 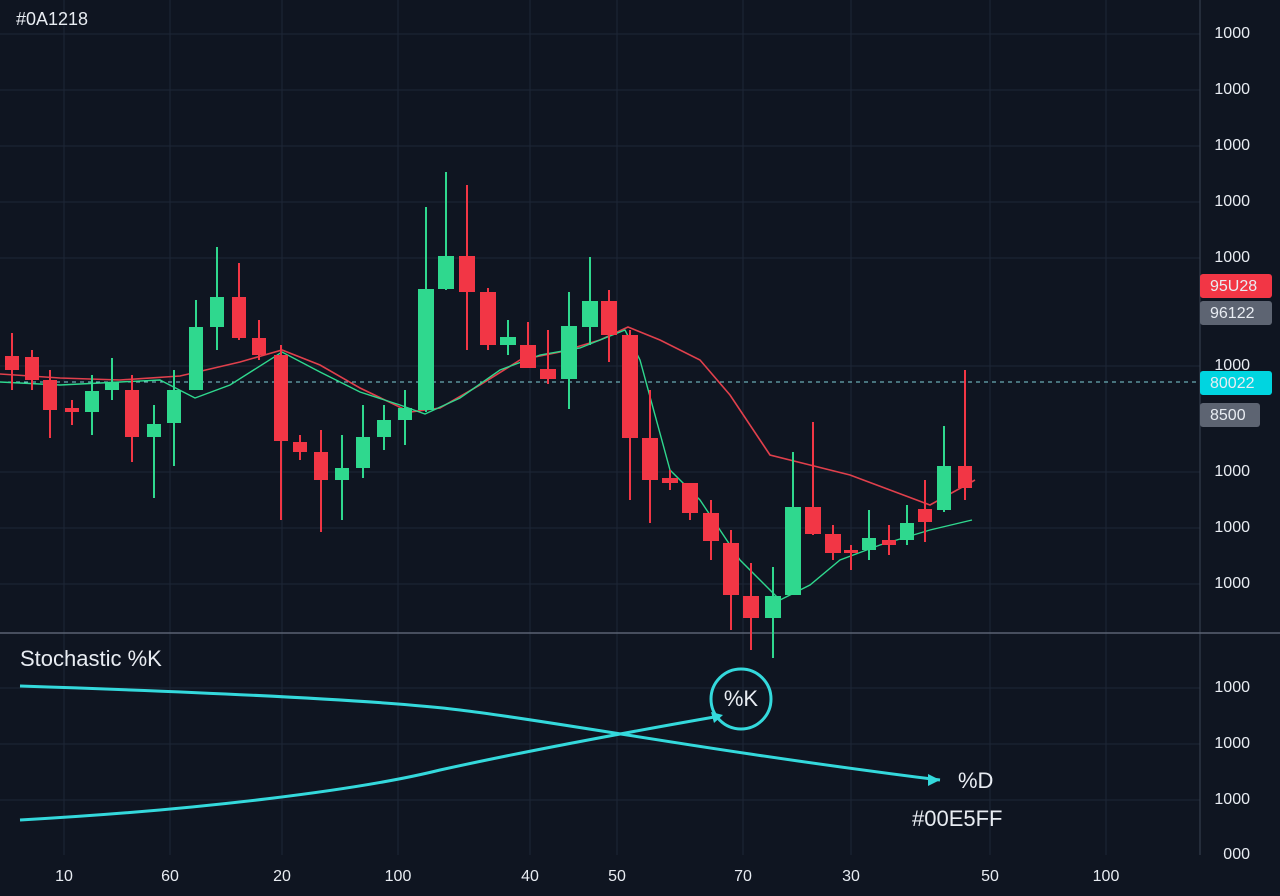 I want to click on price-tag: 96122, so click(x=1232, y=313).